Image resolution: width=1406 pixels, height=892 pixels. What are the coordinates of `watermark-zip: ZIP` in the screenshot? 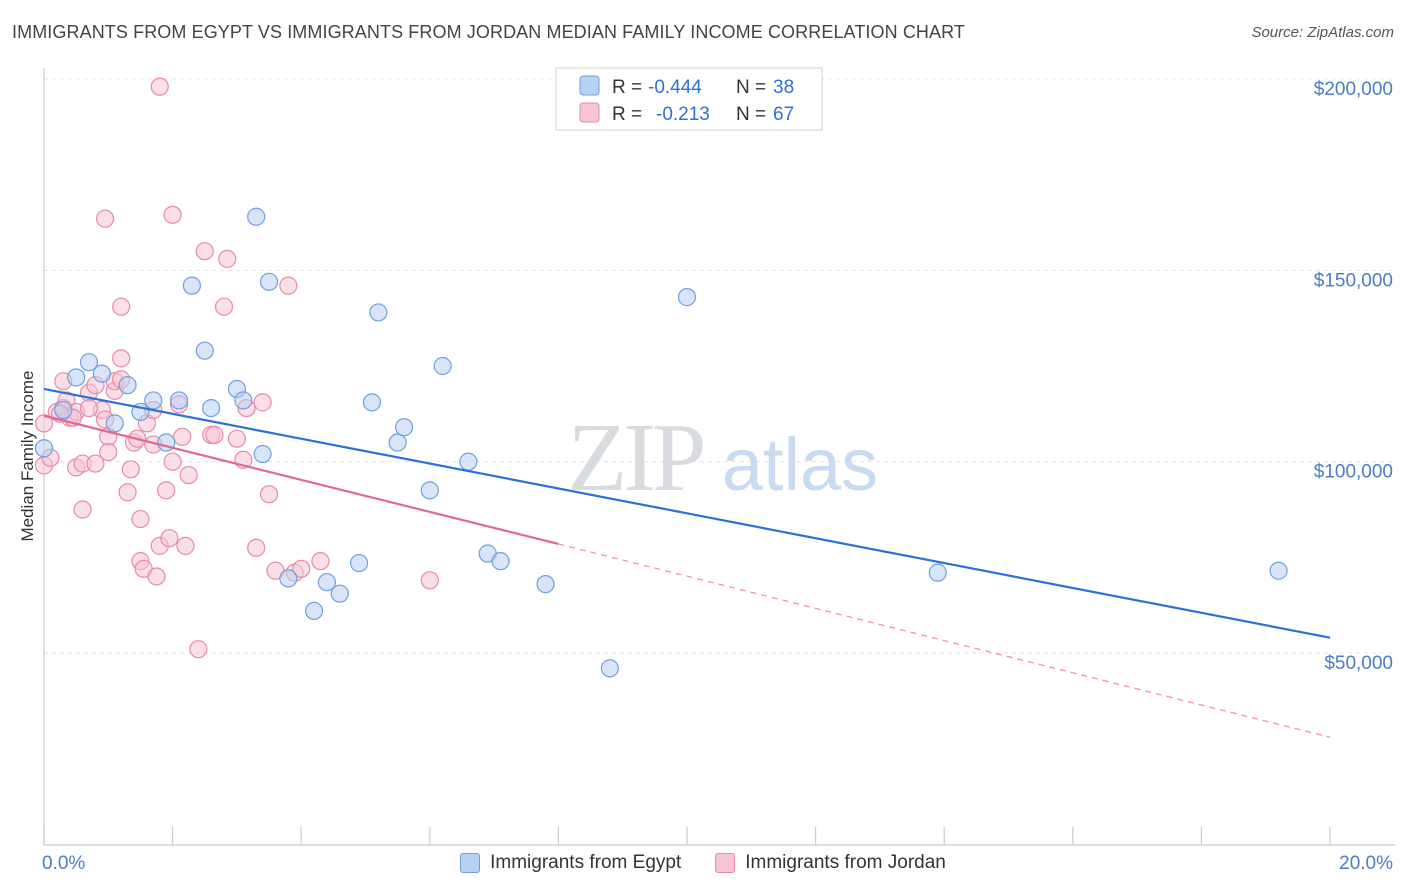 It's located at (635, 458).